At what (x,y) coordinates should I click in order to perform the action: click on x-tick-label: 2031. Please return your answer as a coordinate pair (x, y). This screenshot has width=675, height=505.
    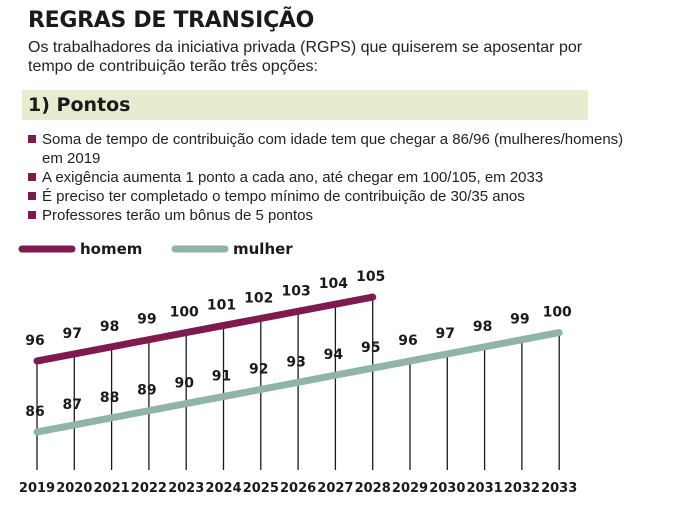
    Looking at the image, I should click on (485, 488).